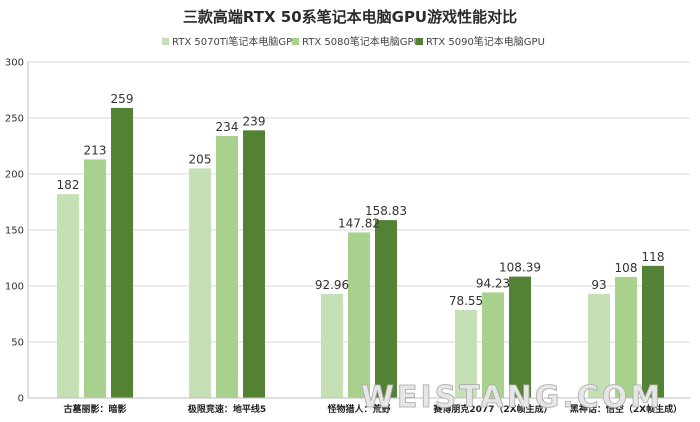 The height and width of the screenshot is (422, 700). What do you see at coordinates (492, 409) in the screenshot?
I see `x-category-label: 赛博朋克2077（2X帧生成）` at bounding box center [492, 409].